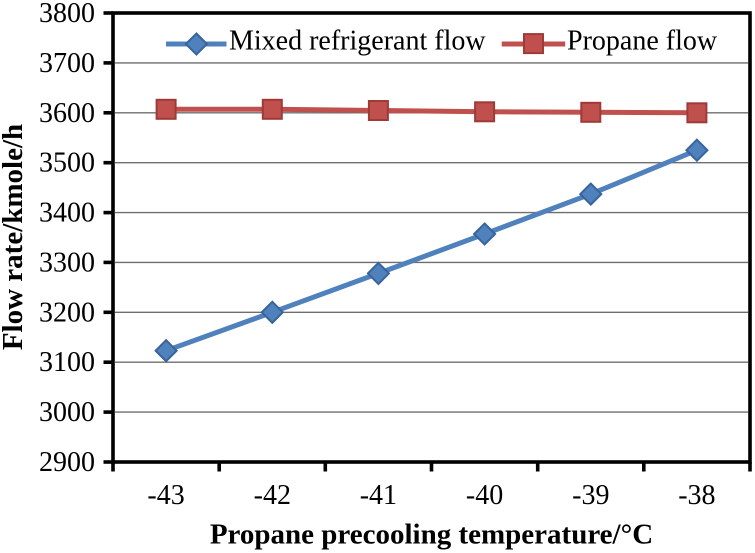  Describe the element at coordinates (14, 237) in the screenshot. I see `svg-text: Flow rate/kmole/h` at that location.